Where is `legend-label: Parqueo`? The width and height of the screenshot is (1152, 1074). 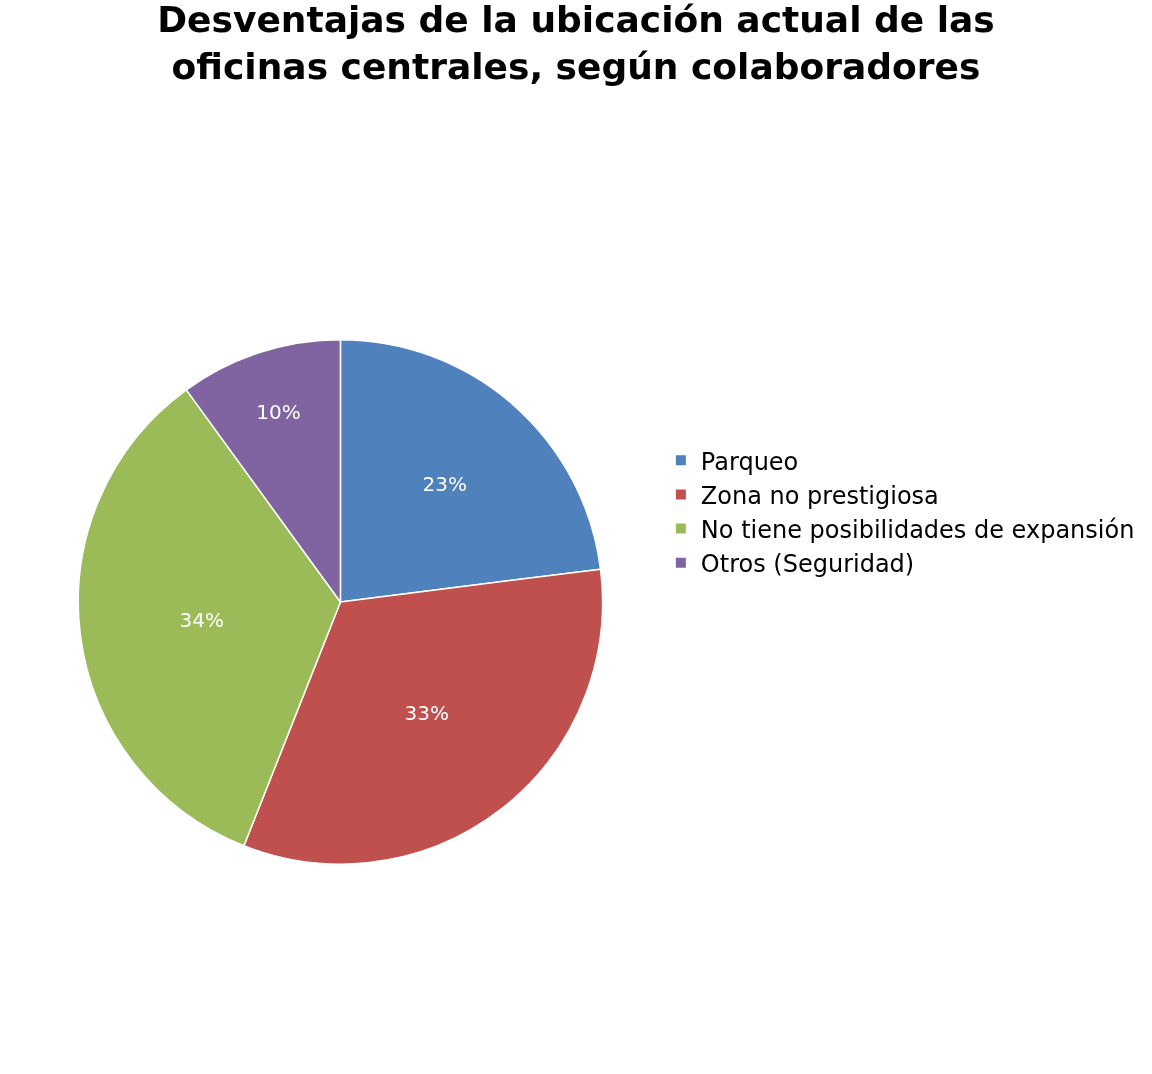
legend-label: Parqueo is located at coordinates (749, 461).